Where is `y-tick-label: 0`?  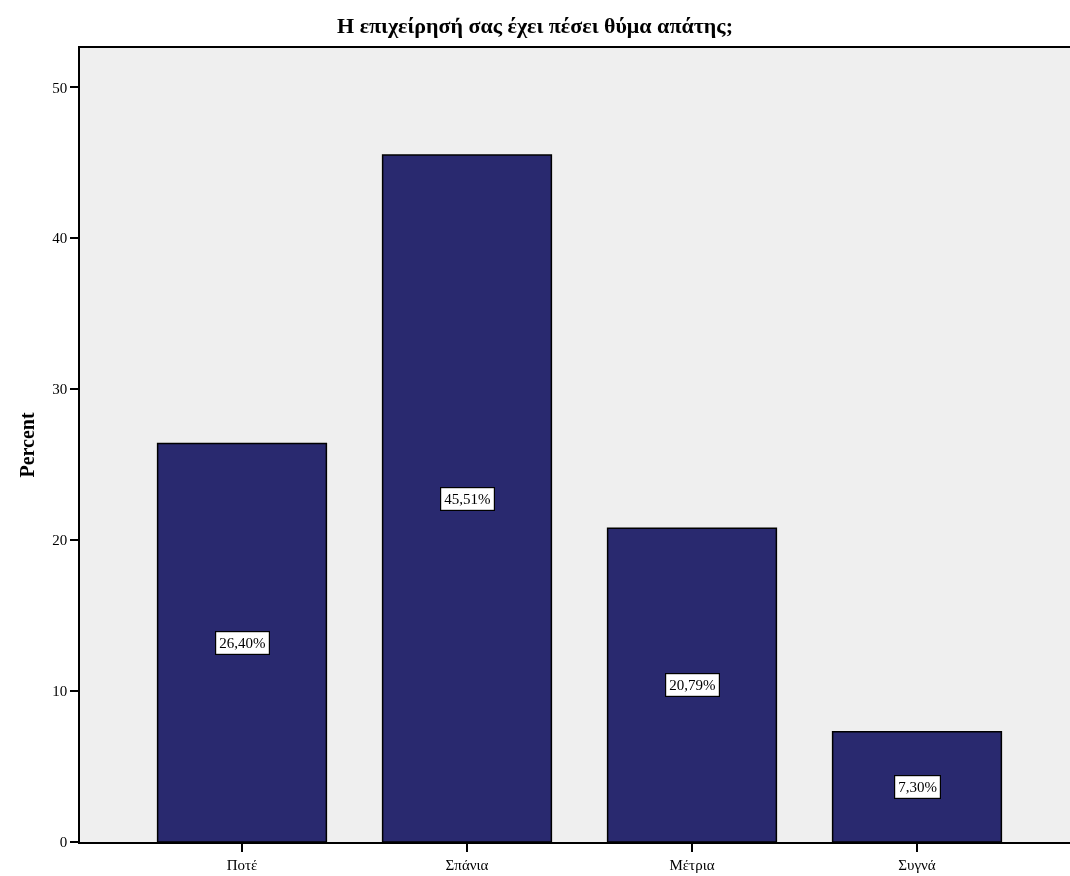 y-tick-label: 0 is located at coordinates (63, 842).